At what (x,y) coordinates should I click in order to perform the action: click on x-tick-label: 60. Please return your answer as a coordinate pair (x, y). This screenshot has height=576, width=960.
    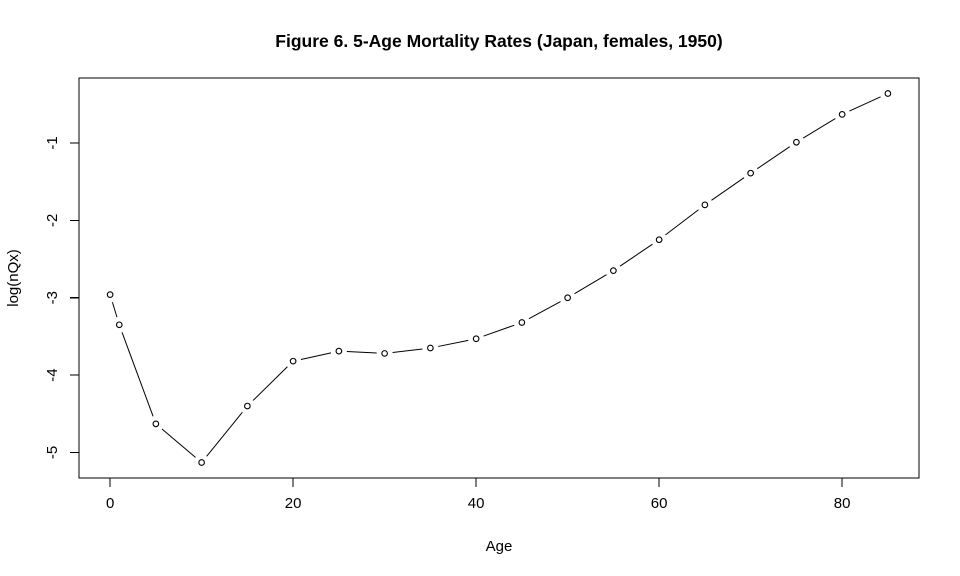
    Looking at the image, I should click on (659, 503).